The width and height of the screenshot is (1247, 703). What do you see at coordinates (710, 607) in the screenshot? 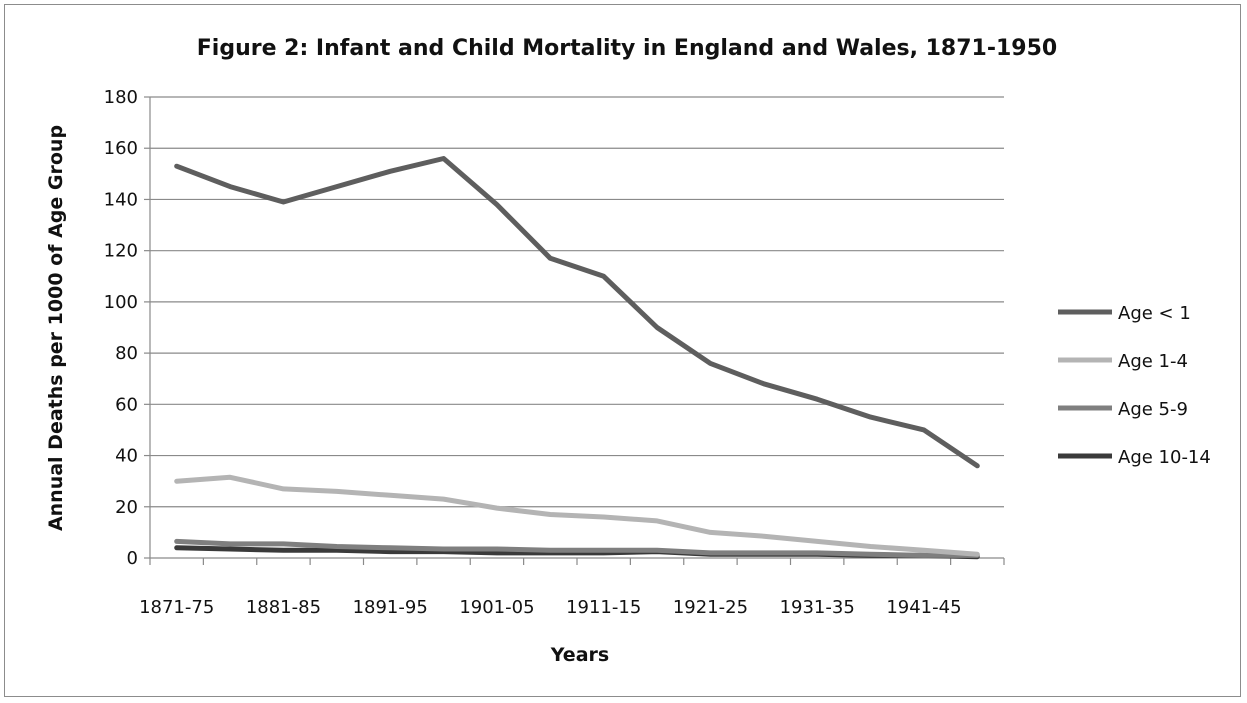
I see `x-tick-label: 1921-25` at bounding box center [710, 607].